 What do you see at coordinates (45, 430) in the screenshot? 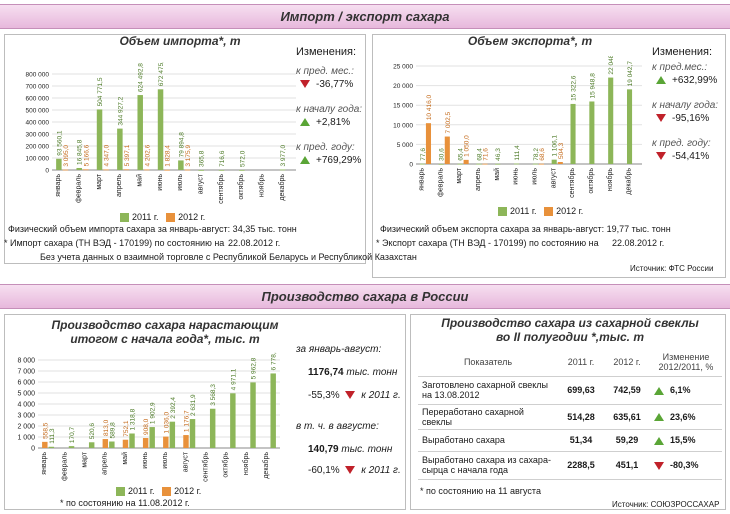
I see `data-label: 558,5` at bounding box center [45, 430].